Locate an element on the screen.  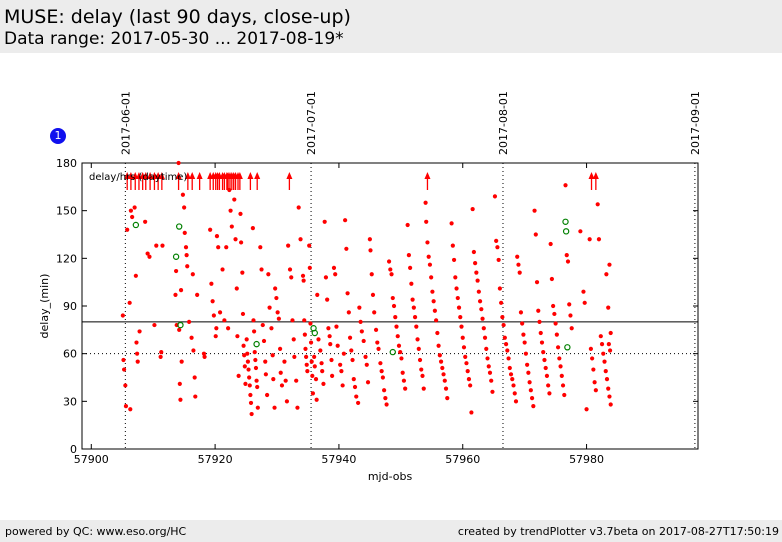
x-axis-label: mjd-obs is located at coordinates (390, 476).